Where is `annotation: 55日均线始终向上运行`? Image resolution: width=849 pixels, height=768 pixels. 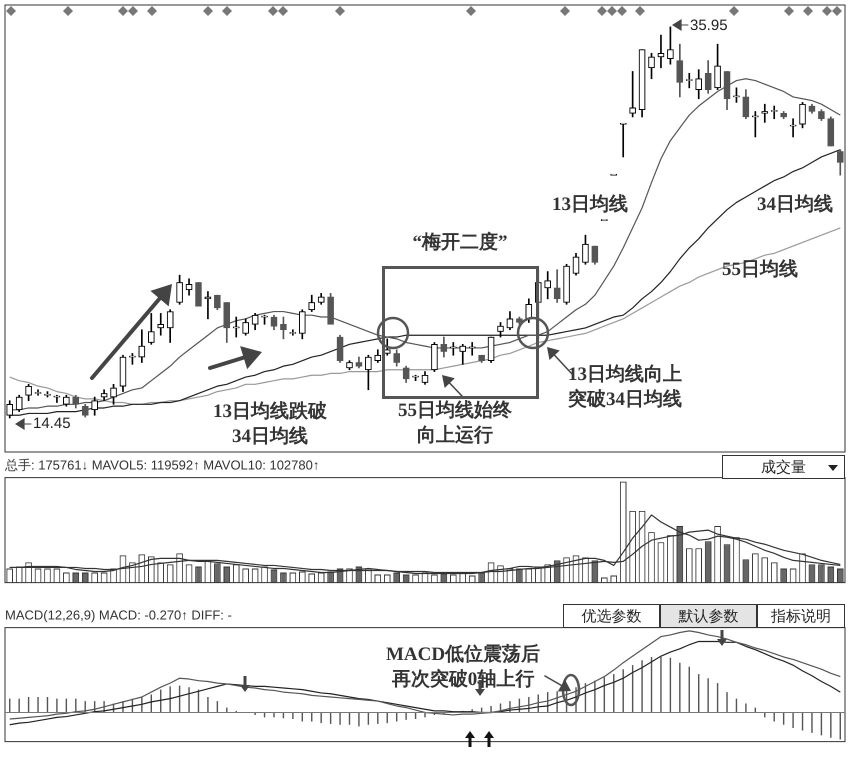 annotation: 55日均线始终向上运行 is located at coordinates (455, 422).